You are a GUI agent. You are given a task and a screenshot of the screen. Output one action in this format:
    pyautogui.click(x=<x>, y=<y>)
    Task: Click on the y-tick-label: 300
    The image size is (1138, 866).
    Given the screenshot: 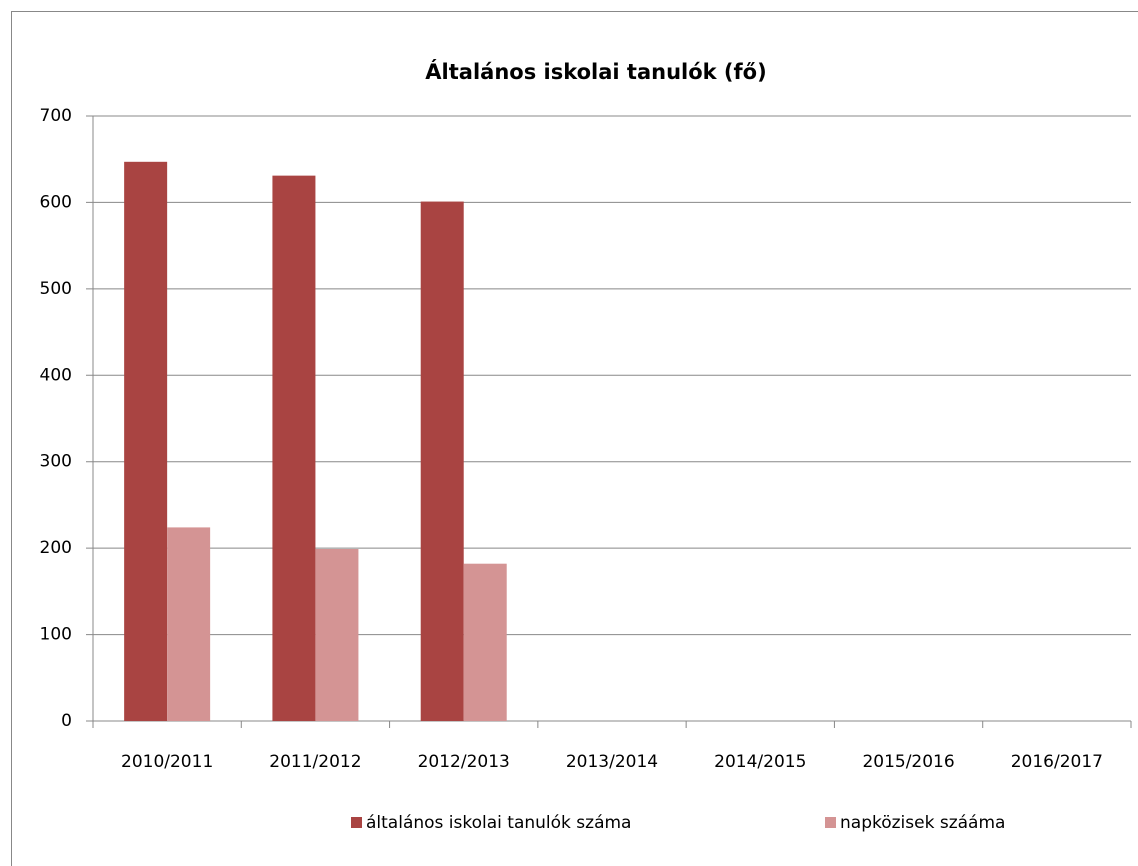 What is the action you would take?
    pyautogui.click(x=56, y=462)
    